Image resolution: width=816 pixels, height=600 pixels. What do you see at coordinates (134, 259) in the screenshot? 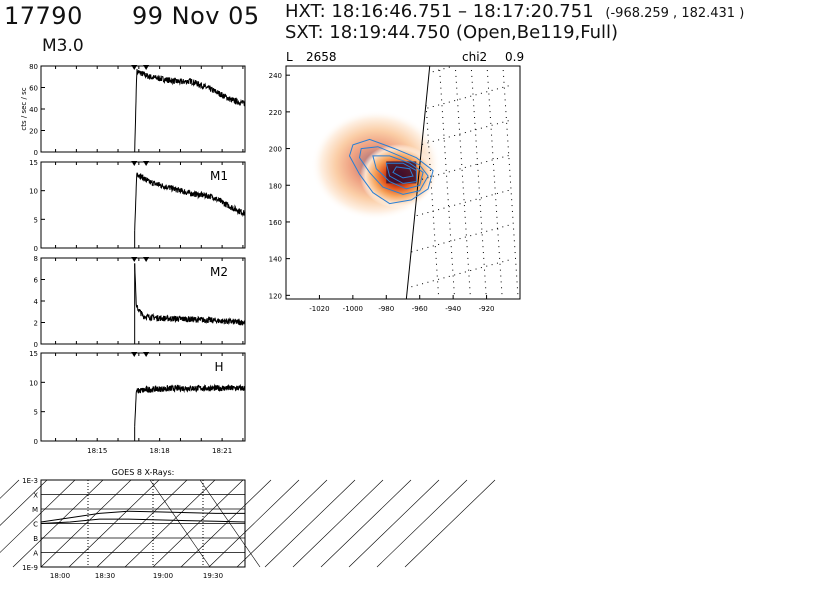
I see `interval-marker` at bounding box center [134, 259].